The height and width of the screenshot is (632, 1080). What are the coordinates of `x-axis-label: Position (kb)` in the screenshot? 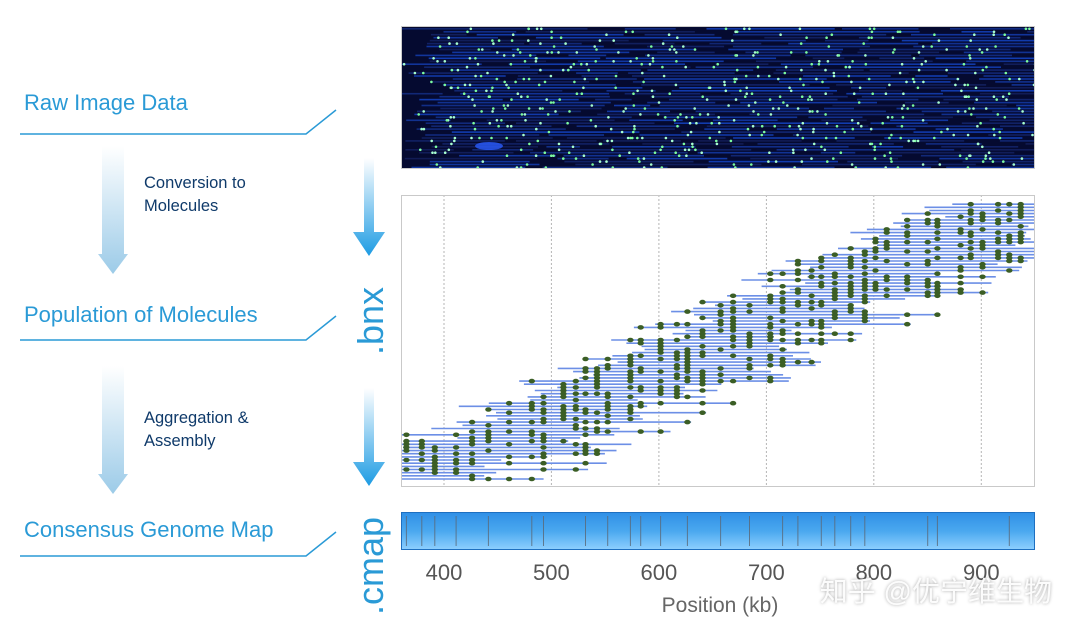 It's located at (720, 605).